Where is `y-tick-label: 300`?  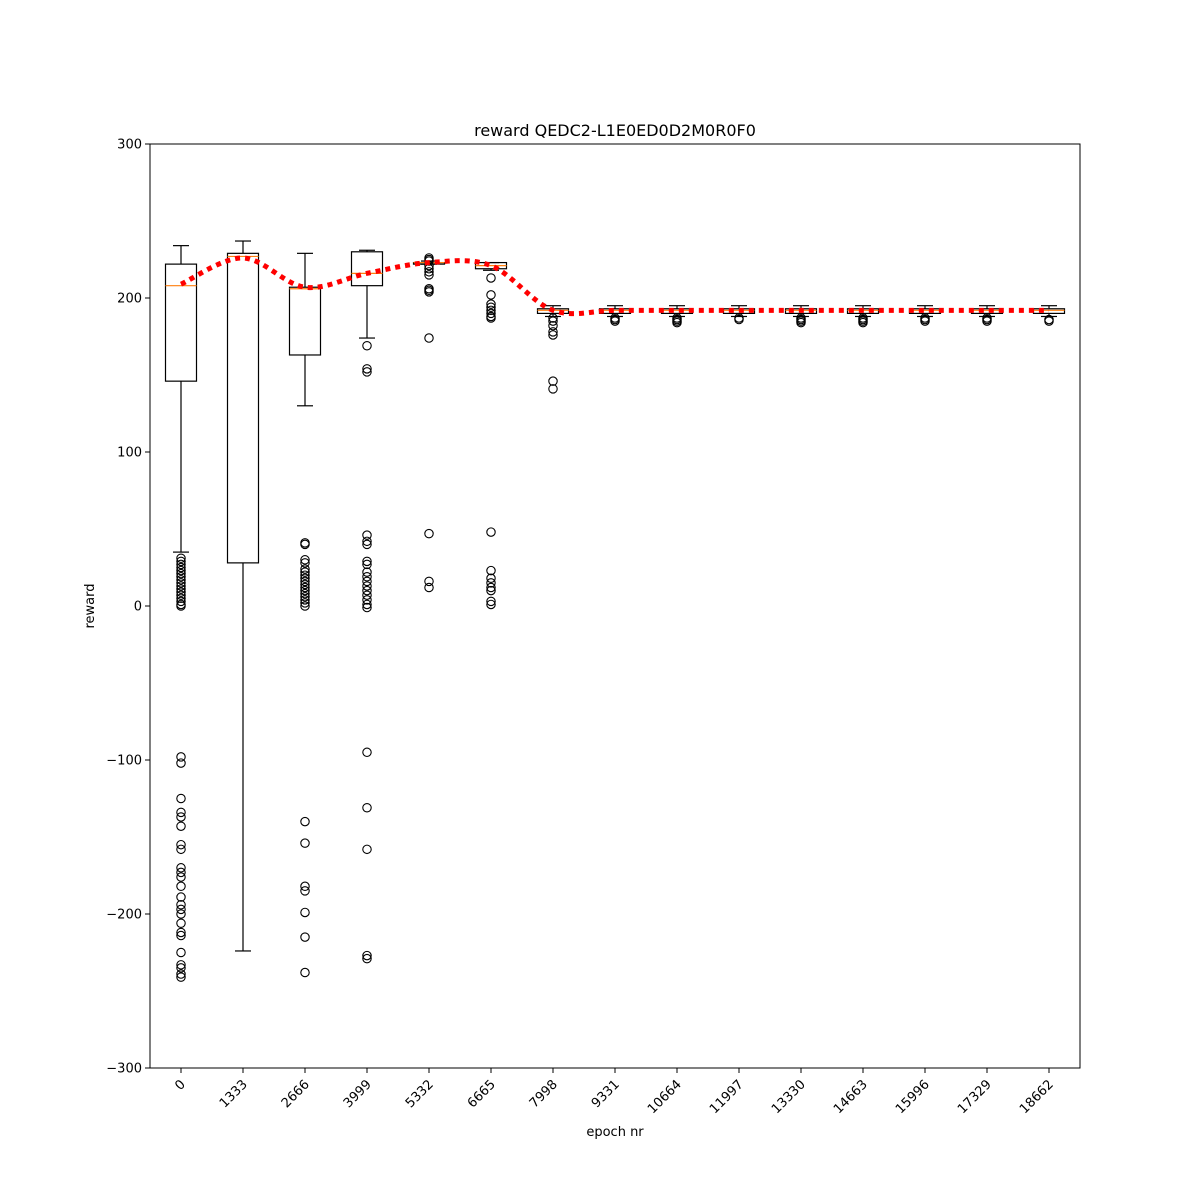
y-tick-label: 300 is located at coordinates (129, 145).